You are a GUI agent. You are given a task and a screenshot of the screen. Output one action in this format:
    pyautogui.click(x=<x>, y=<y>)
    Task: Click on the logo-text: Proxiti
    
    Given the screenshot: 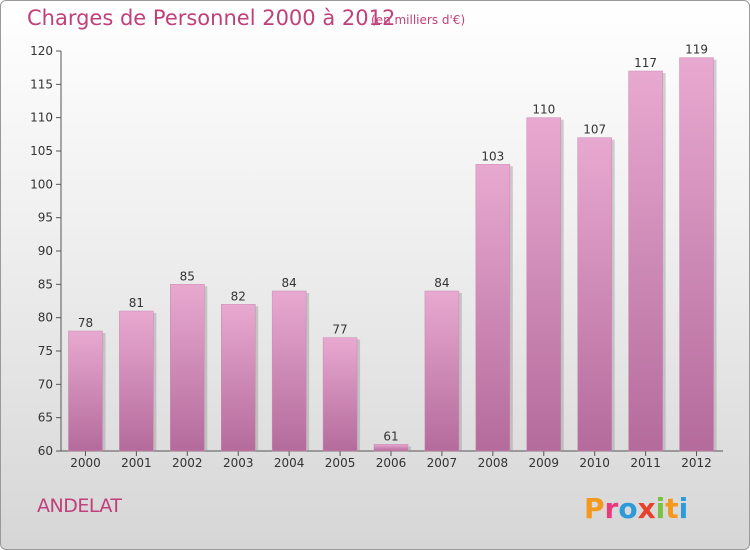 What is the action you would take?
    pyautogui.click(x=636, y=508)
    